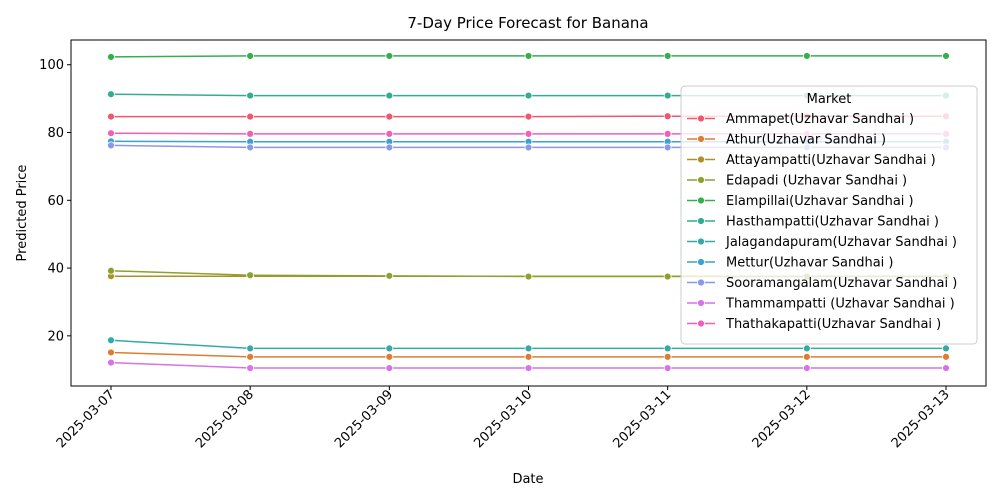 This screenshot has width=1000, height=504. Describe the element at coordinates (840, 304) in the screenshot. I see `legend-label: Thammampatti (Uzhavar Sandhai )` at that location.